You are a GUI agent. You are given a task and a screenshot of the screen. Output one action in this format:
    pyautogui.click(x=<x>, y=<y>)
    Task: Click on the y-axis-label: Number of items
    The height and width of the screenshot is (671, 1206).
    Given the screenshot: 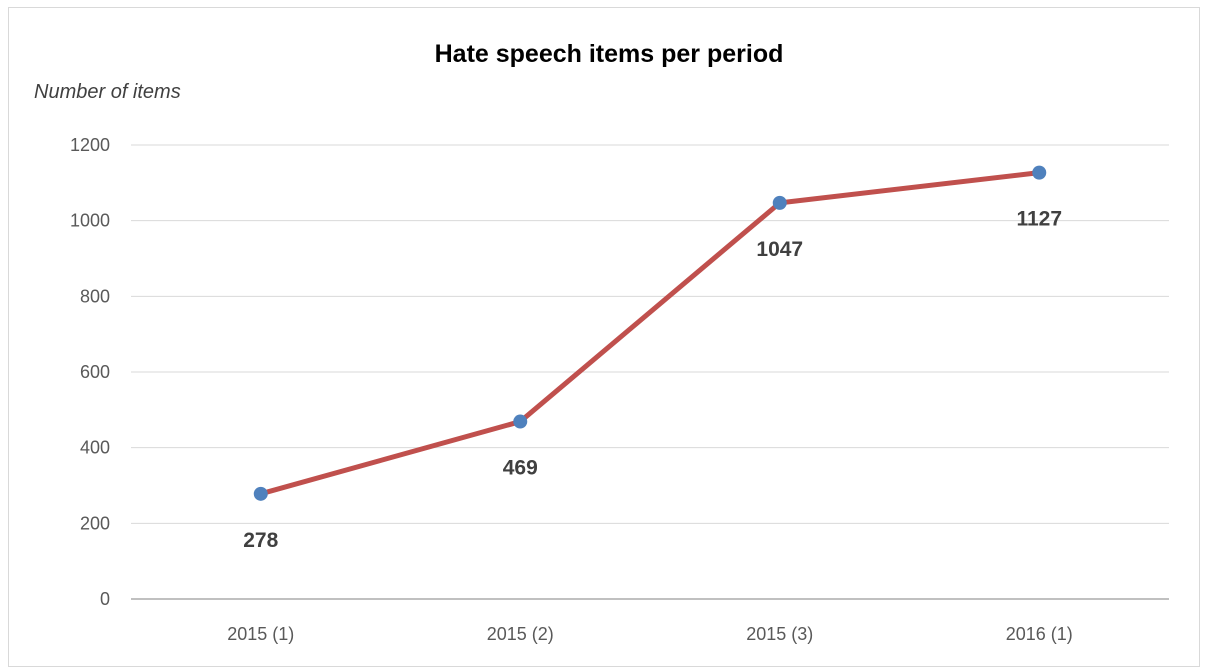 What is the action you would take?
    pyautogui.click(x=107, y=92)
    